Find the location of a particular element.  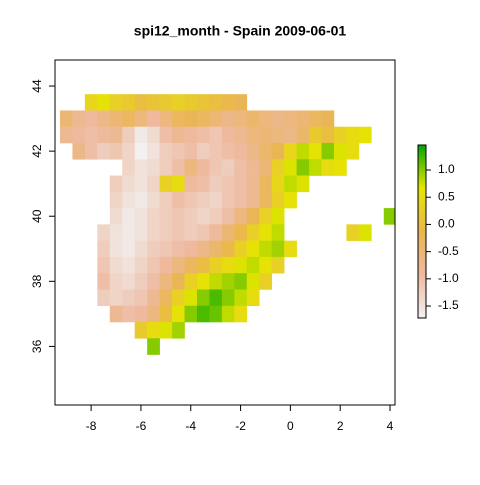

y-tick-label: 42 is located at coordinates (37, 151).